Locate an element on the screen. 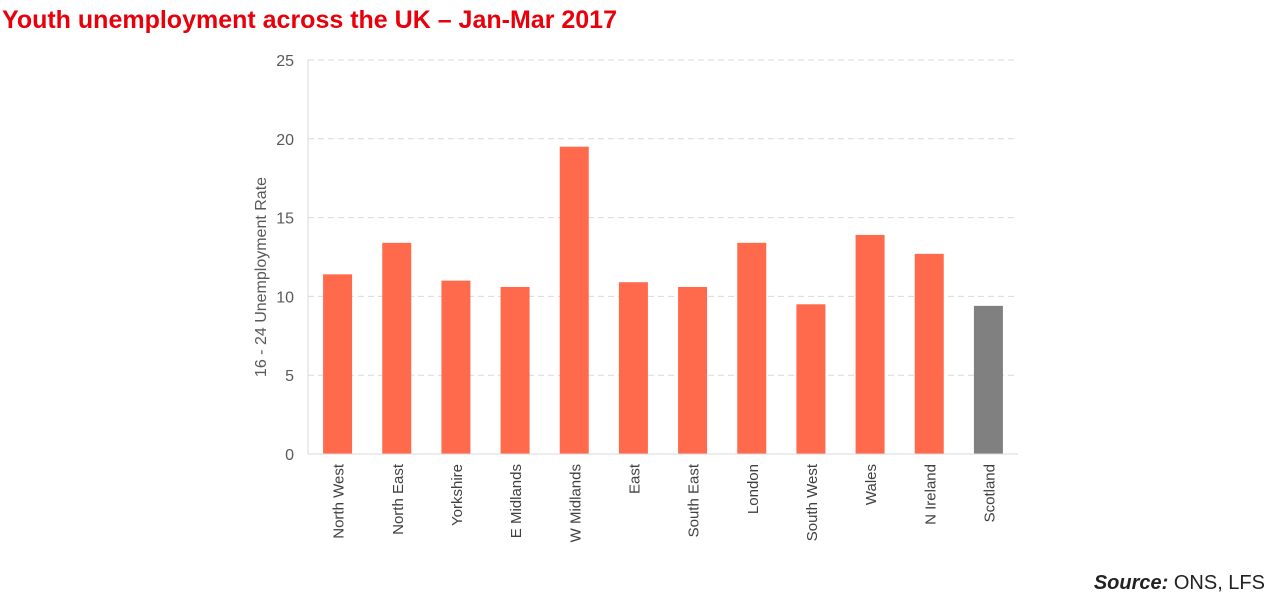  bar-north-west is located at coordinates (338, 364).